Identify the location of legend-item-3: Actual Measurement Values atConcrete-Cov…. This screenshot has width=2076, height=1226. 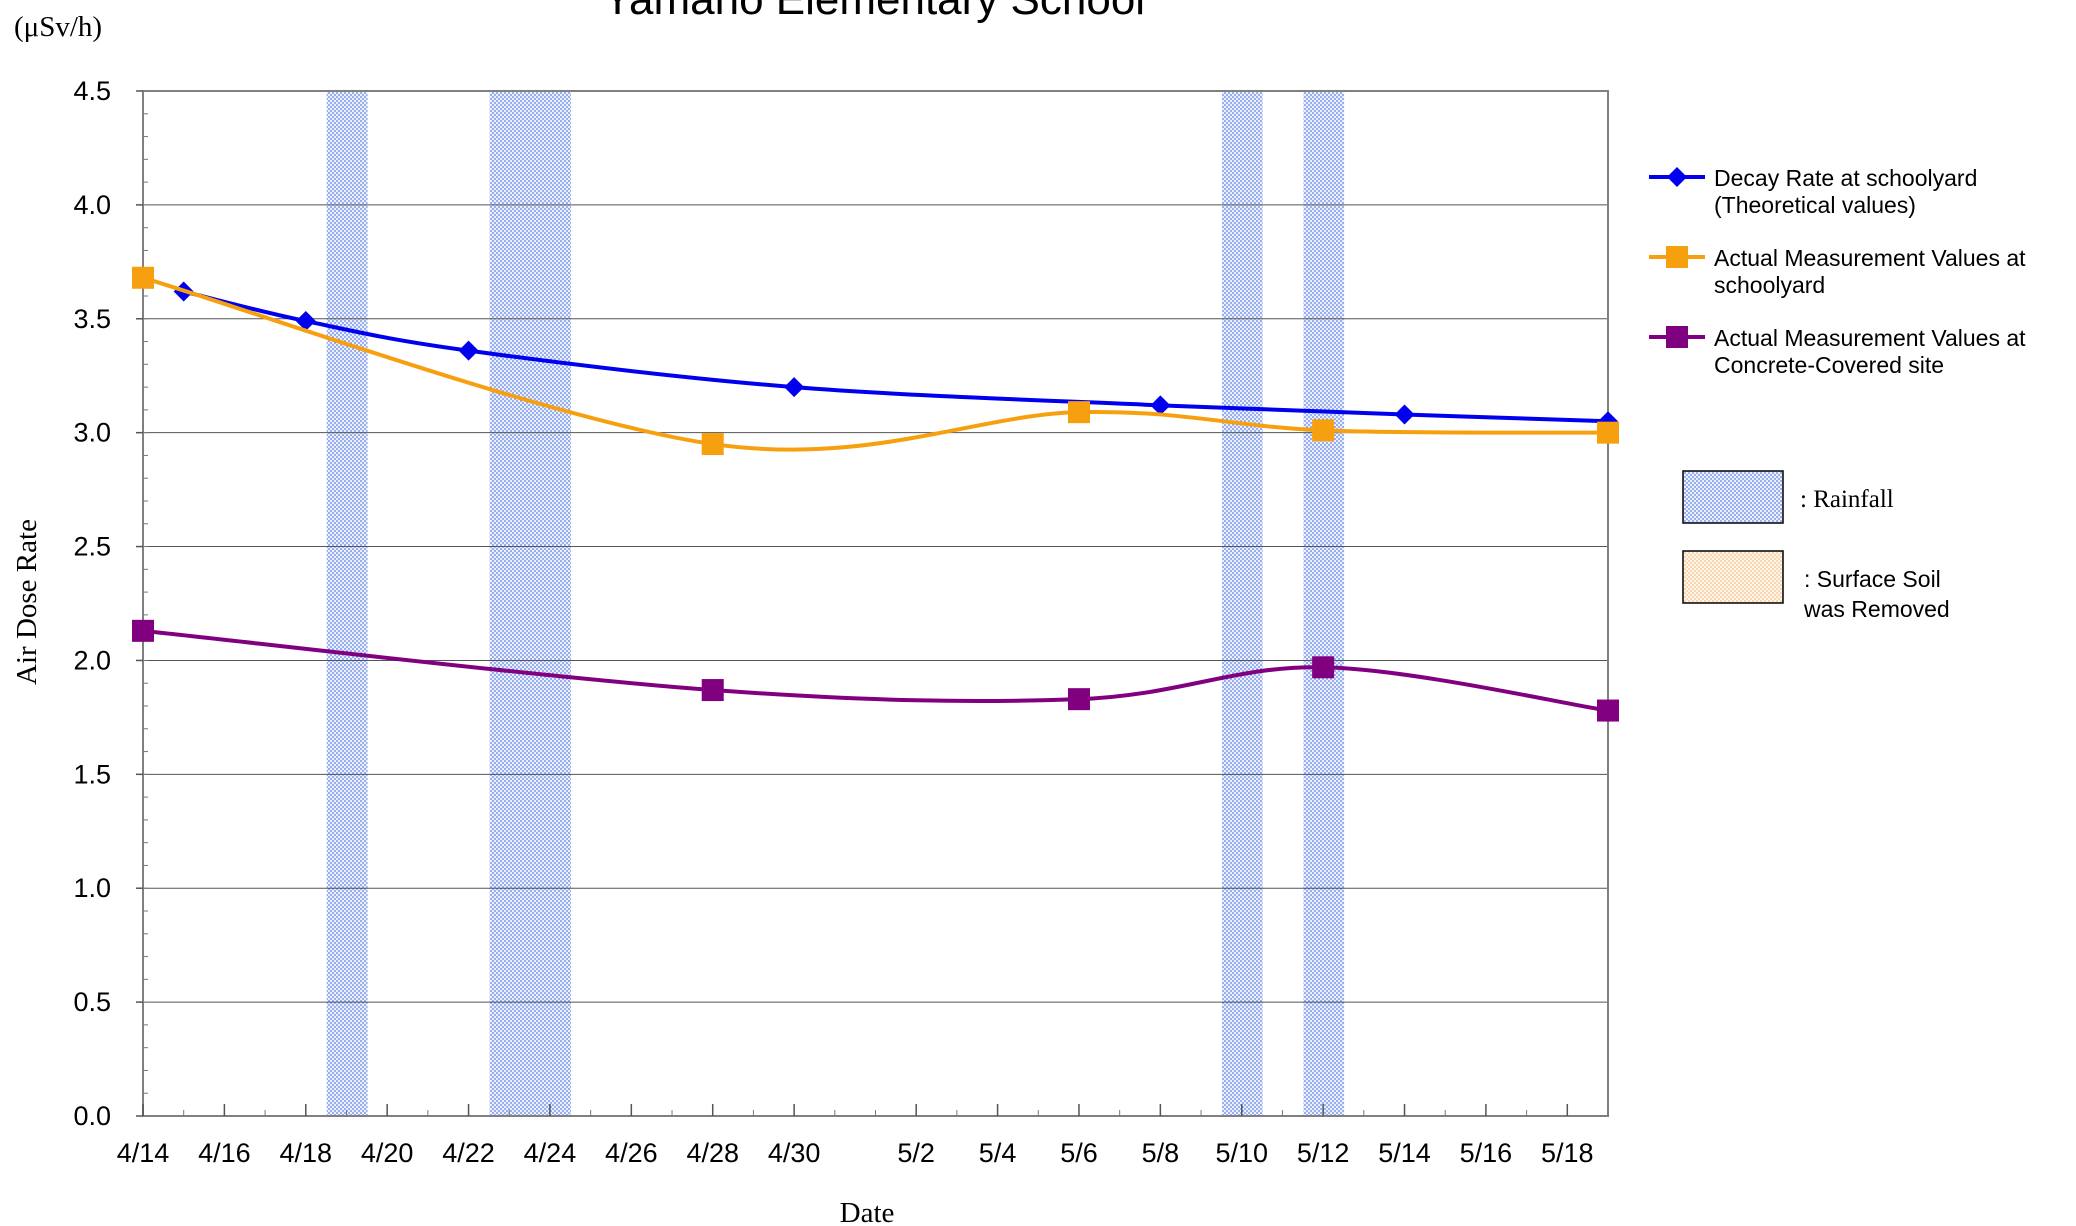
(1837, 351).